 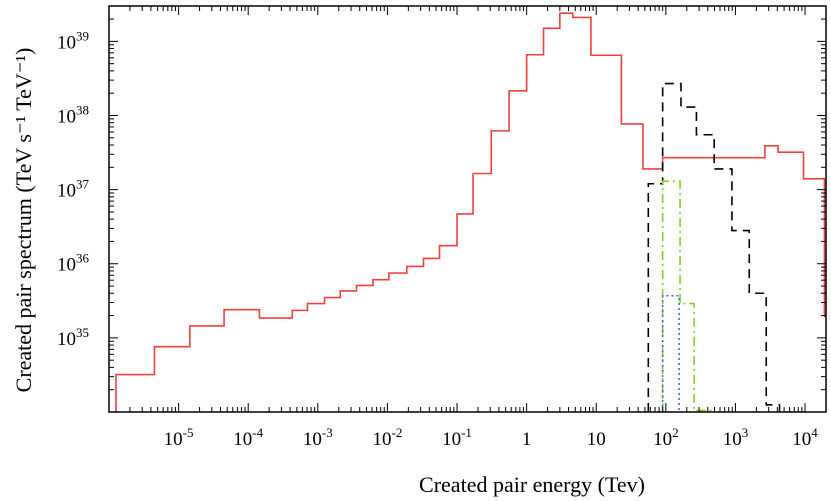 What do you see at coordinates (688, 296) in the screenshot?
I see `series-dash-dot-line` at bounding box center [688, 296].